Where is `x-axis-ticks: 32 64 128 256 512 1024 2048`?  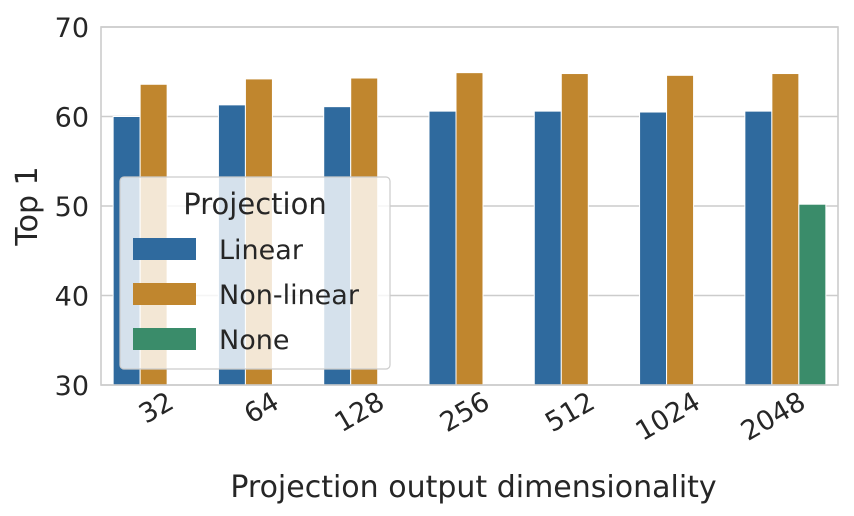
x-axis-ticks: 32 64 128 256 512 1024 2048 is located at coordinates (472, 416).